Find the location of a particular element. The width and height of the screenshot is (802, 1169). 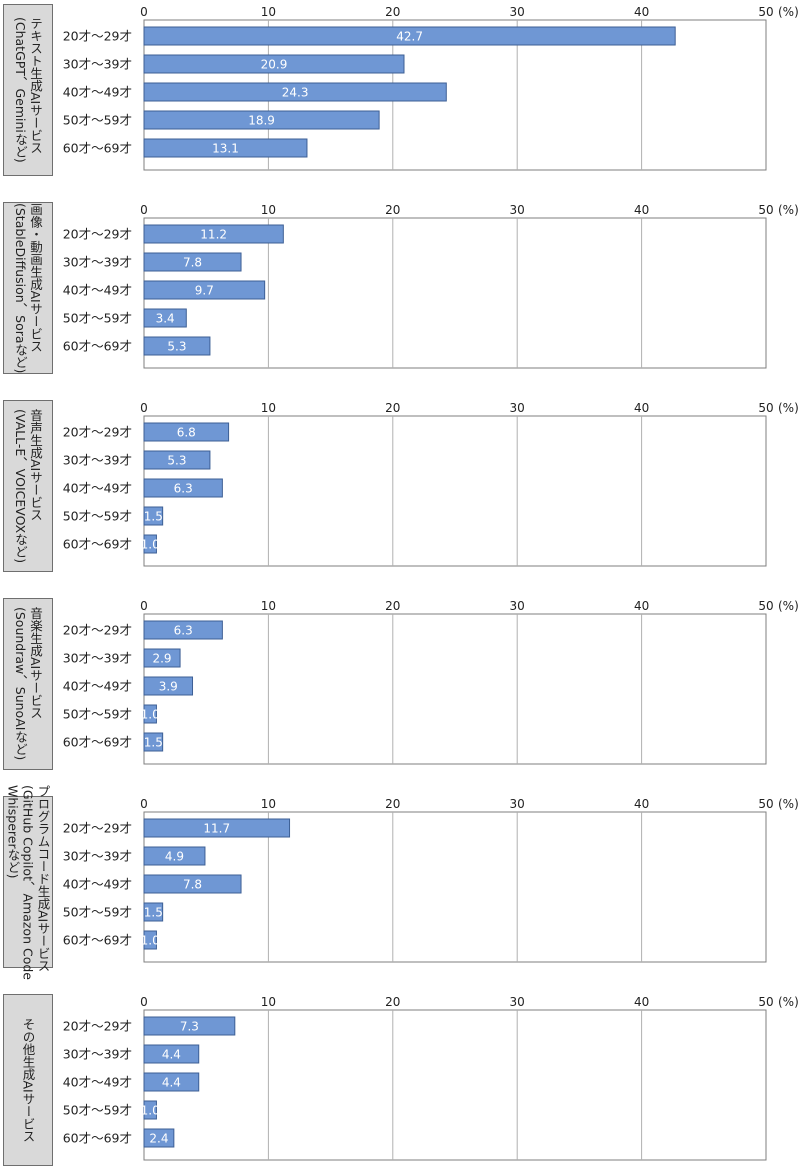

panel-category-label: テキスト生成AIサービス (ChatGPT、Geminiなど) is located at coordinates (28, 90).